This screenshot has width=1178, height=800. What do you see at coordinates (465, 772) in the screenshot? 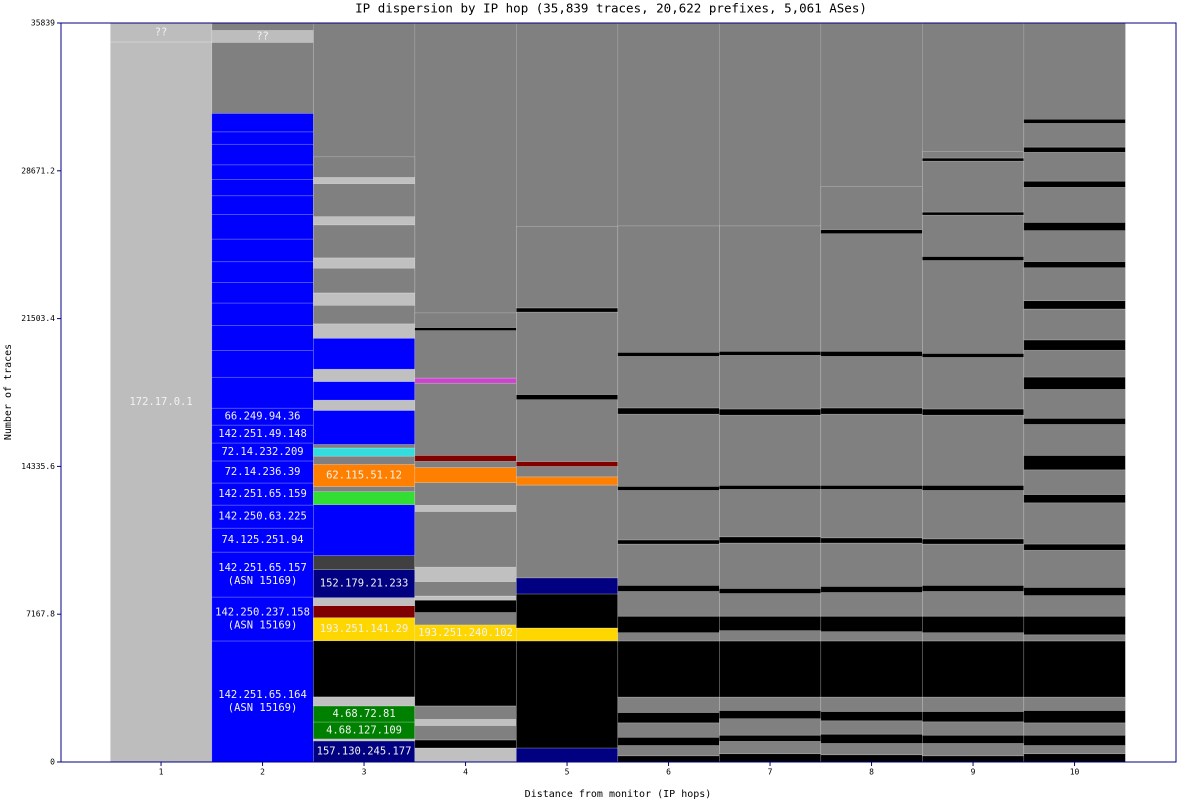
I see `x-tick-label: 4` at bounding box center [465, 772].